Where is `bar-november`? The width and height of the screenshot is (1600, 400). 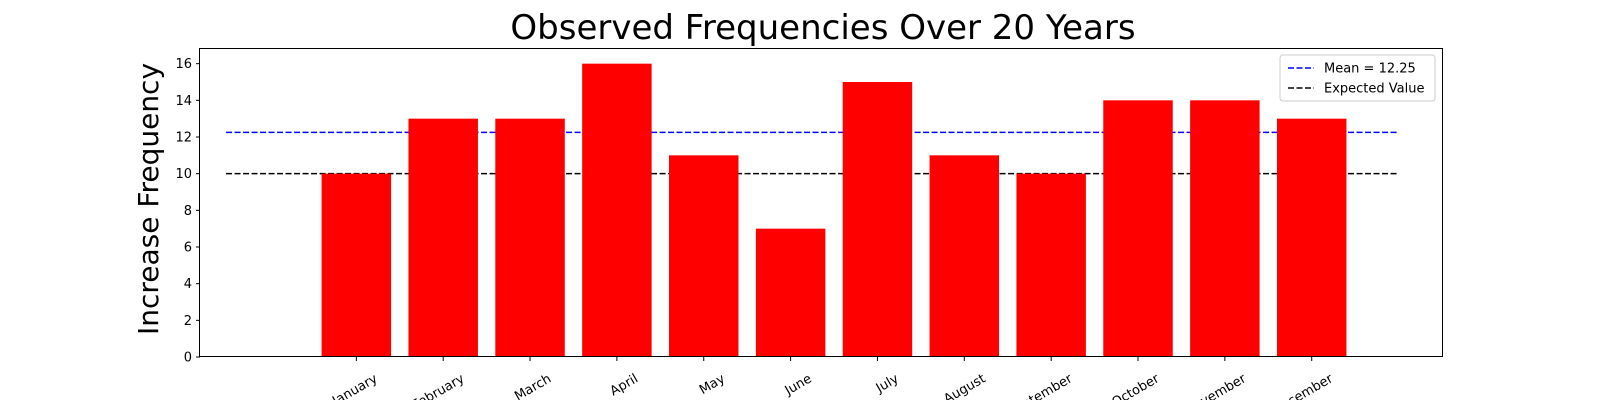 bar-november is located at coordinates (1225, 228).